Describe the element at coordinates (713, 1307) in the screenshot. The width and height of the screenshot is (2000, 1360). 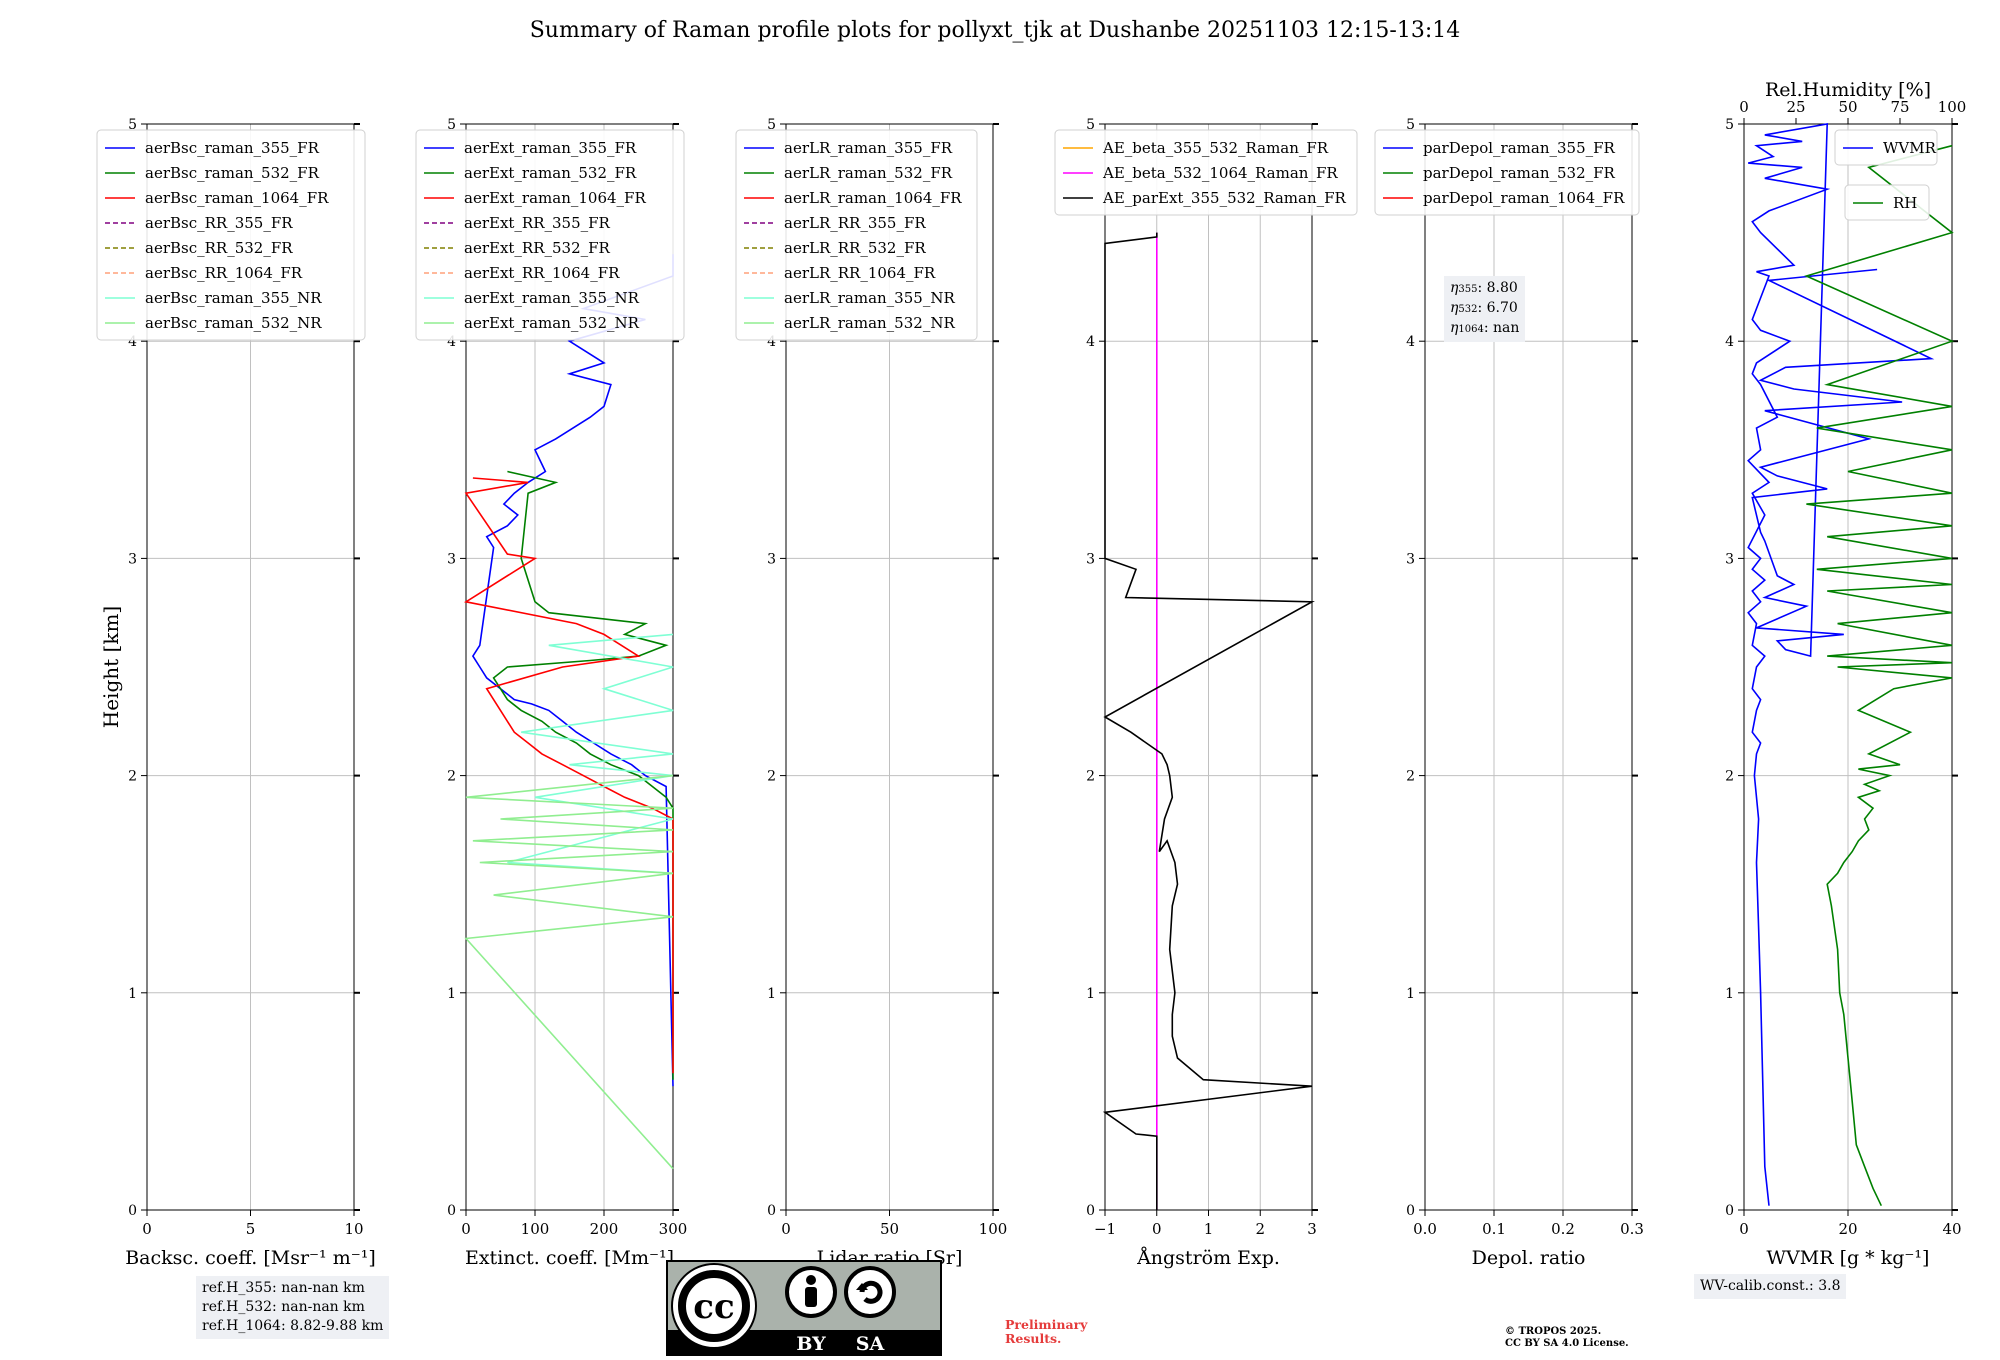
I see `cc-logo-text: cc` at that location.